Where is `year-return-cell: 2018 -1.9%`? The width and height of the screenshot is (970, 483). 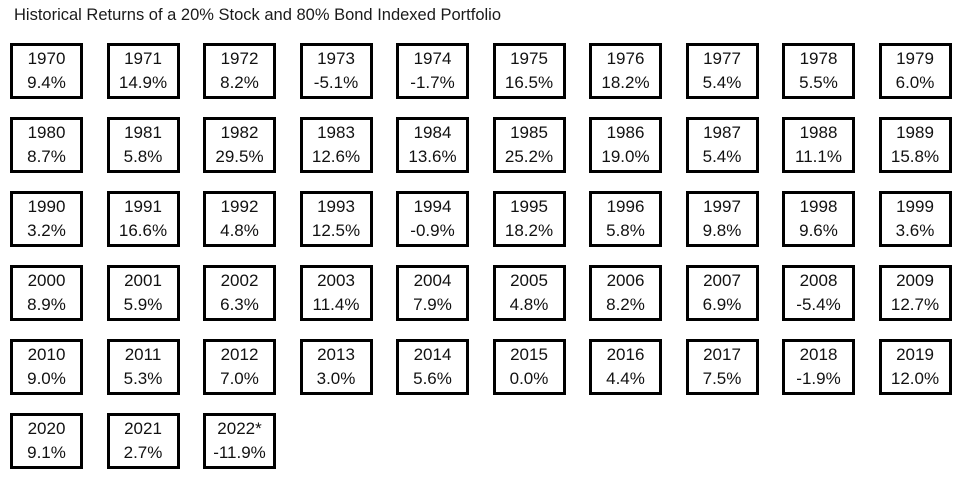
year-return-cell: 2018 -1.9% is located at coordinates (818, 367).